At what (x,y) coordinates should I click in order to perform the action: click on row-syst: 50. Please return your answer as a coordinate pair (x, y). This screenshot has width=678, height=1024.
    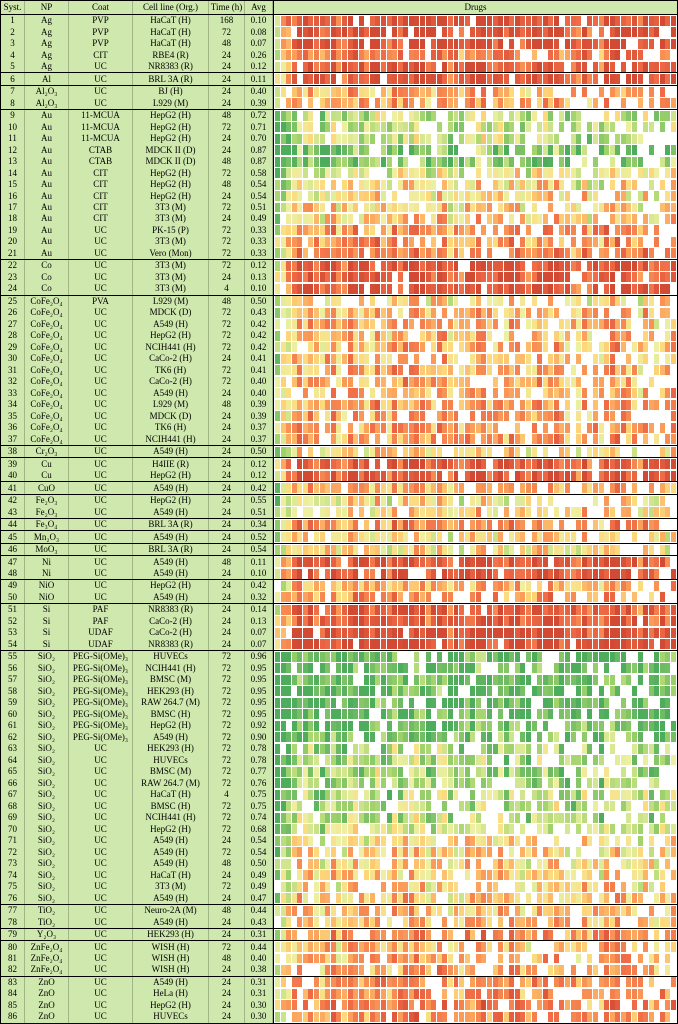
    Looking at the image, I should click on (13, 597).